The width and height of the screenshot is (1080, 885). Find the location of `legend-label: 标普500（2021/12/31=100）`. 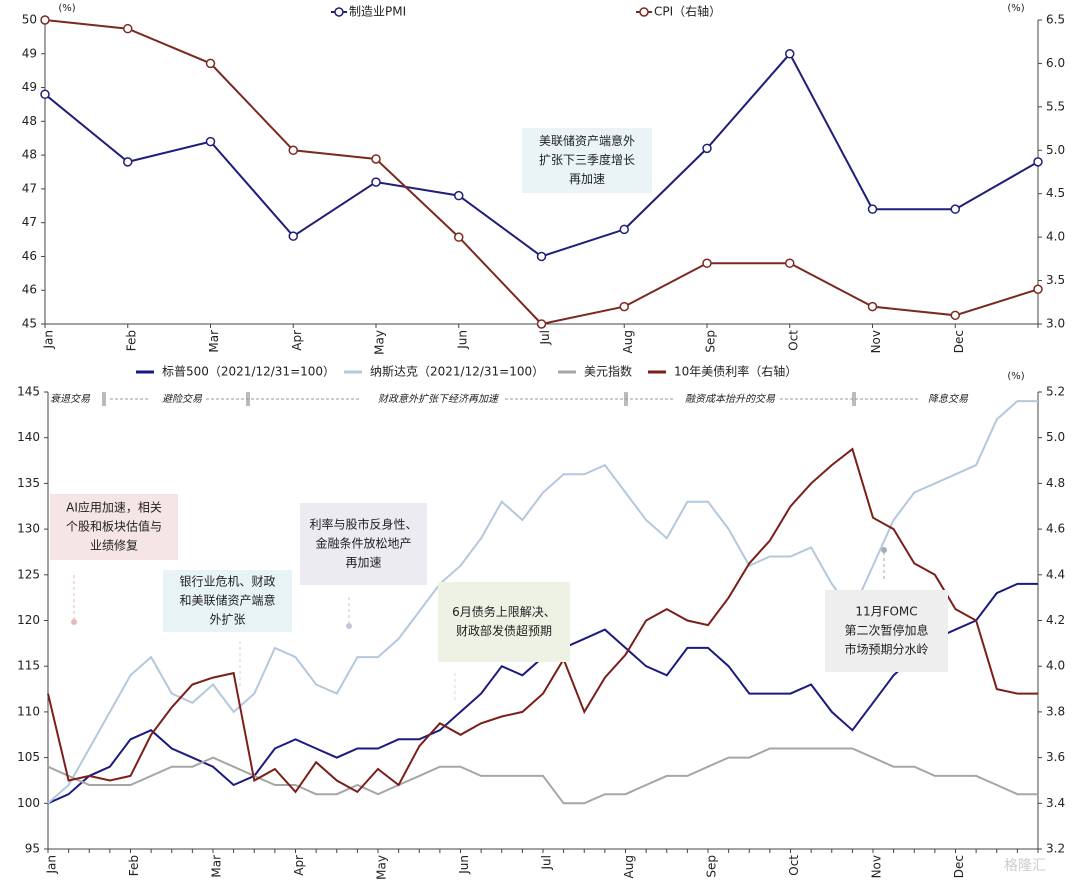

legend-label: 标普500（2021/12/31=100） is located at coordinates (248, 372).